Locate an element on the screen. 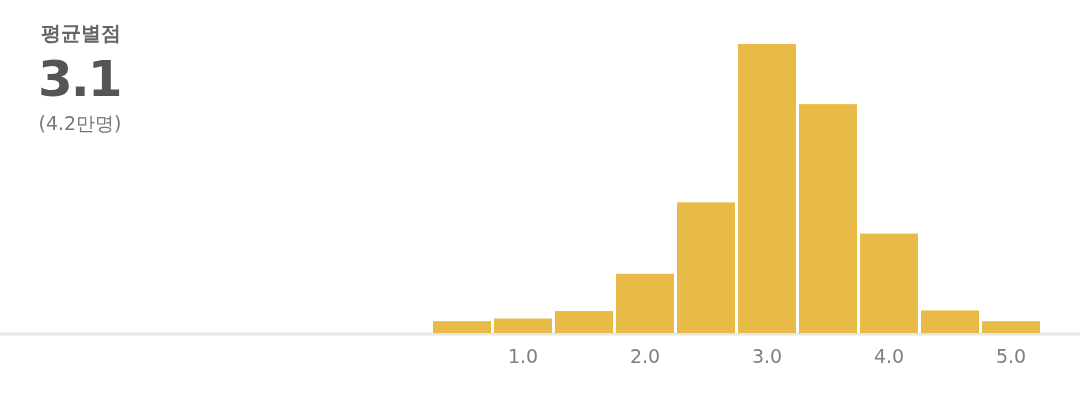  x-tick-label: 4.0 is located at coordinates (889, 356).